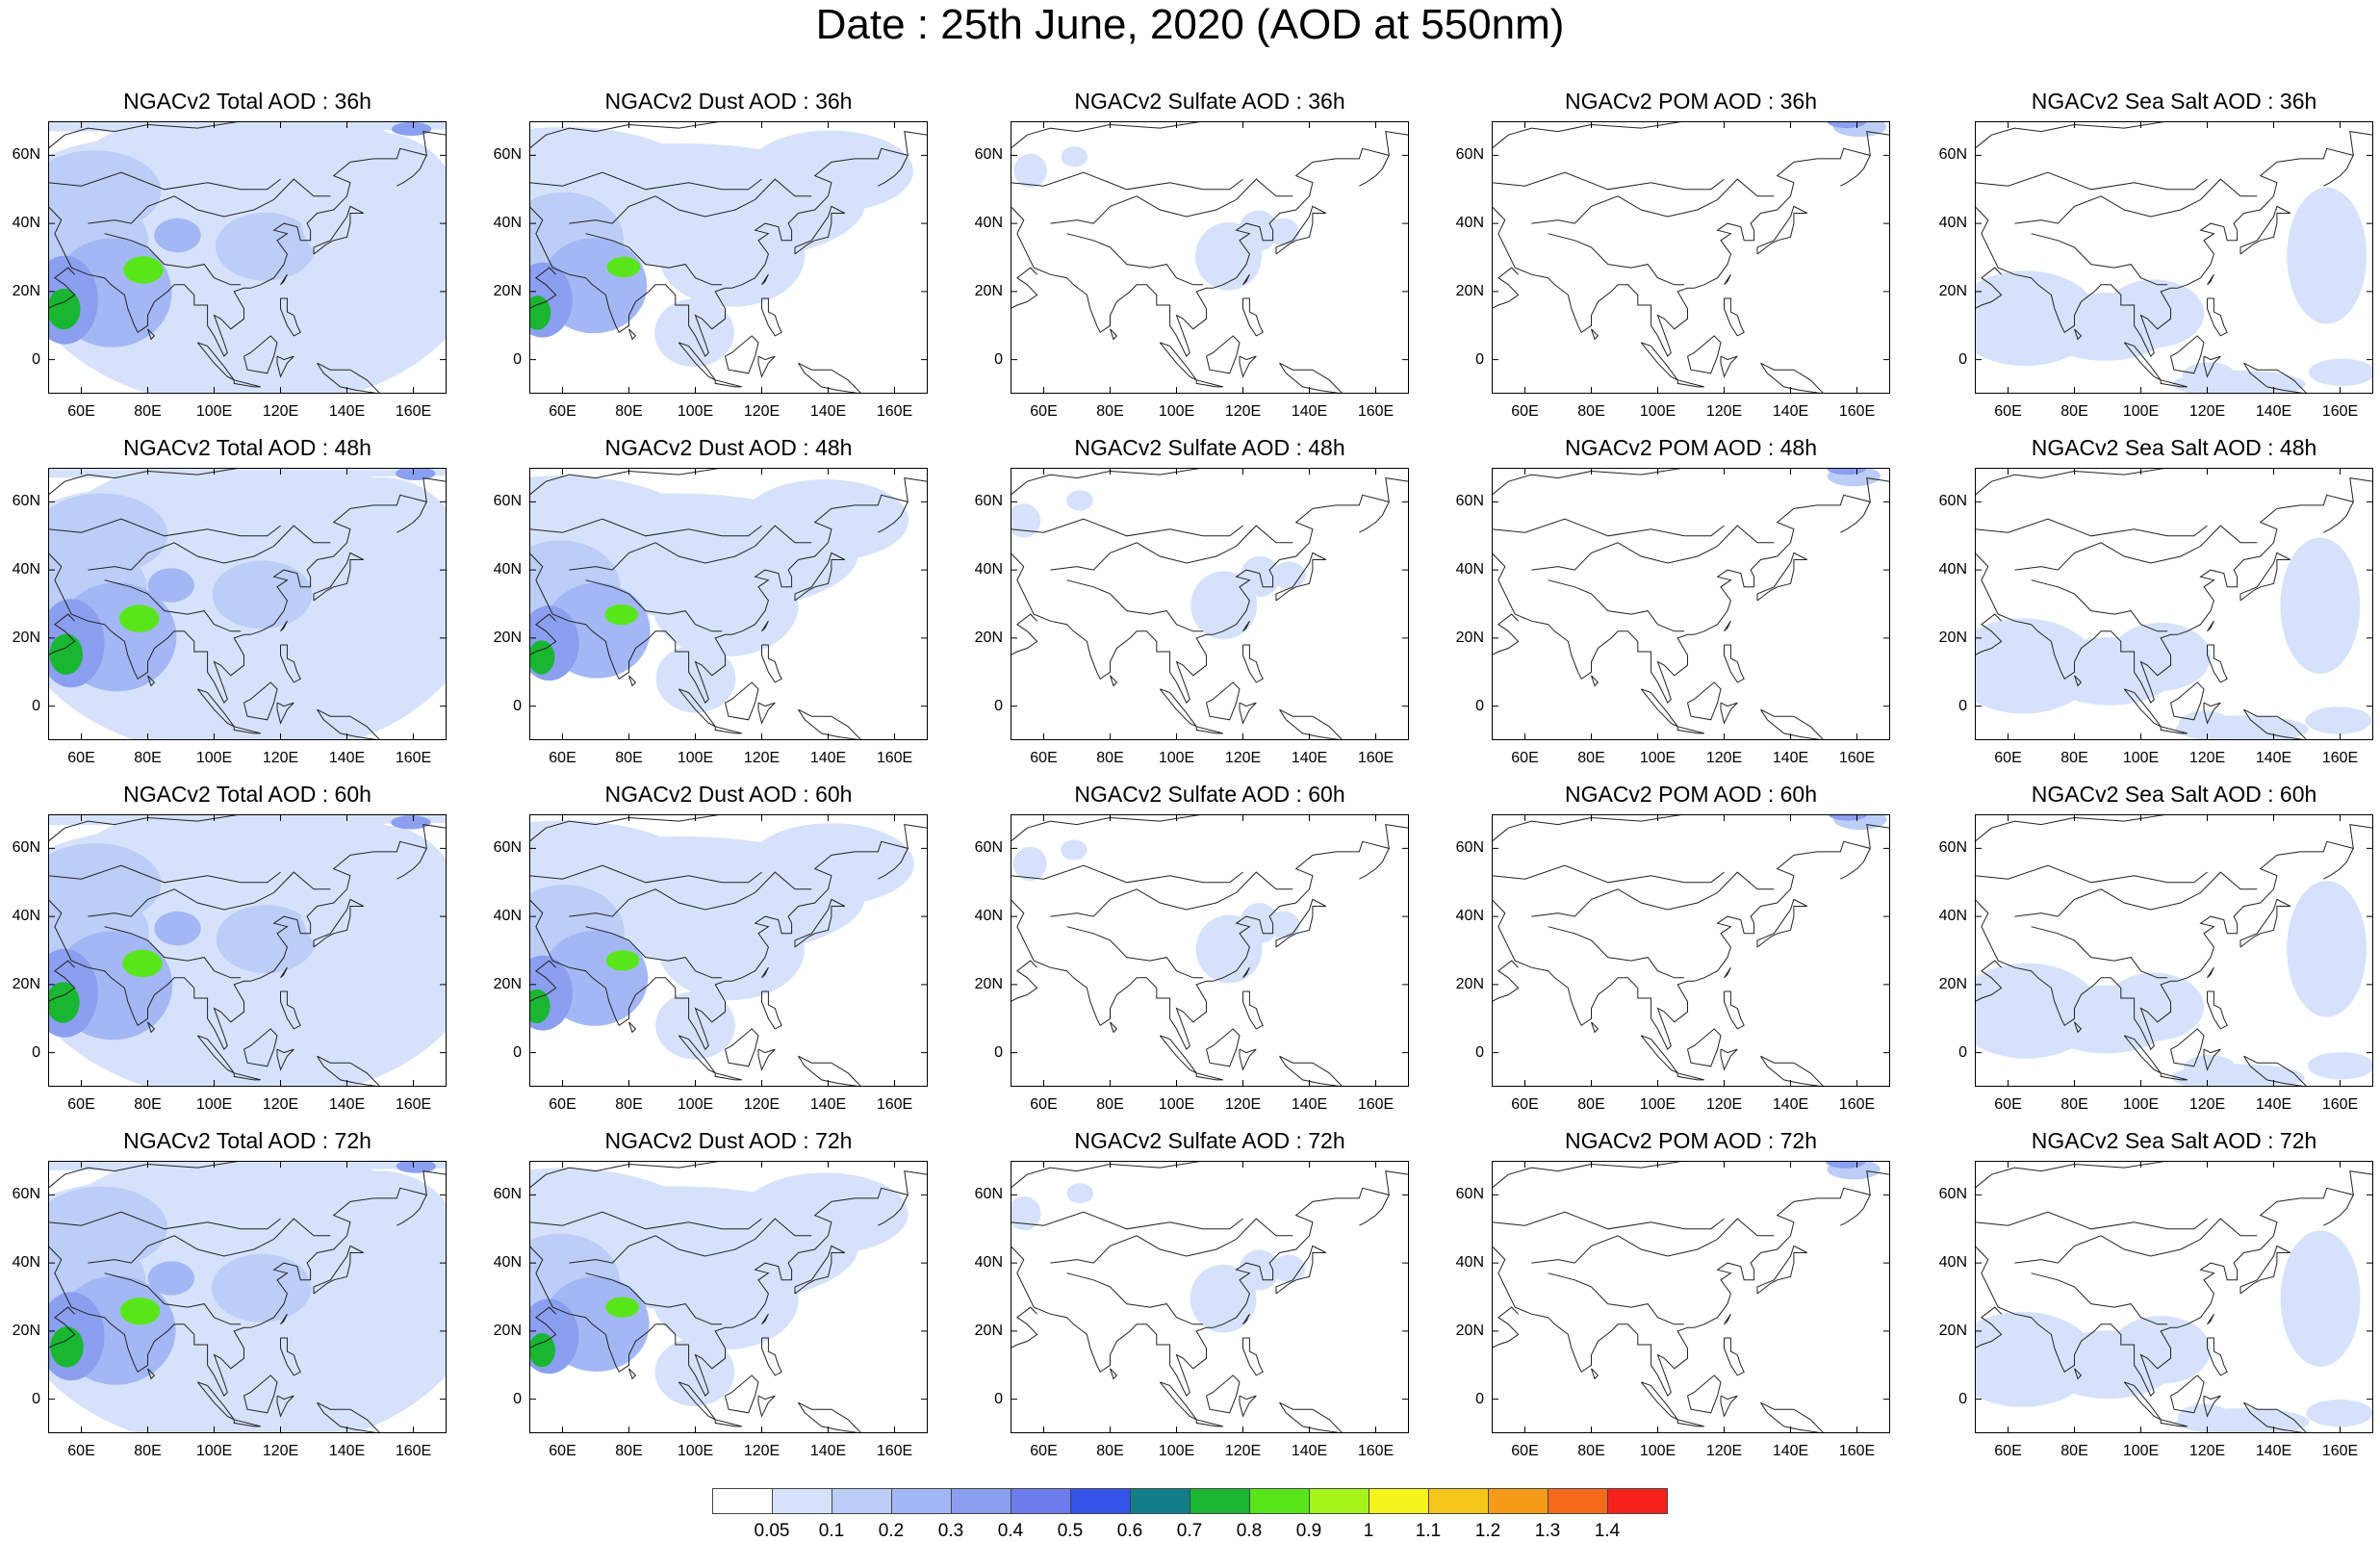 The height and width of the screenshot is (1542, 2380). I want to click on lat-tick-label: 60N, so click(989, 1195).